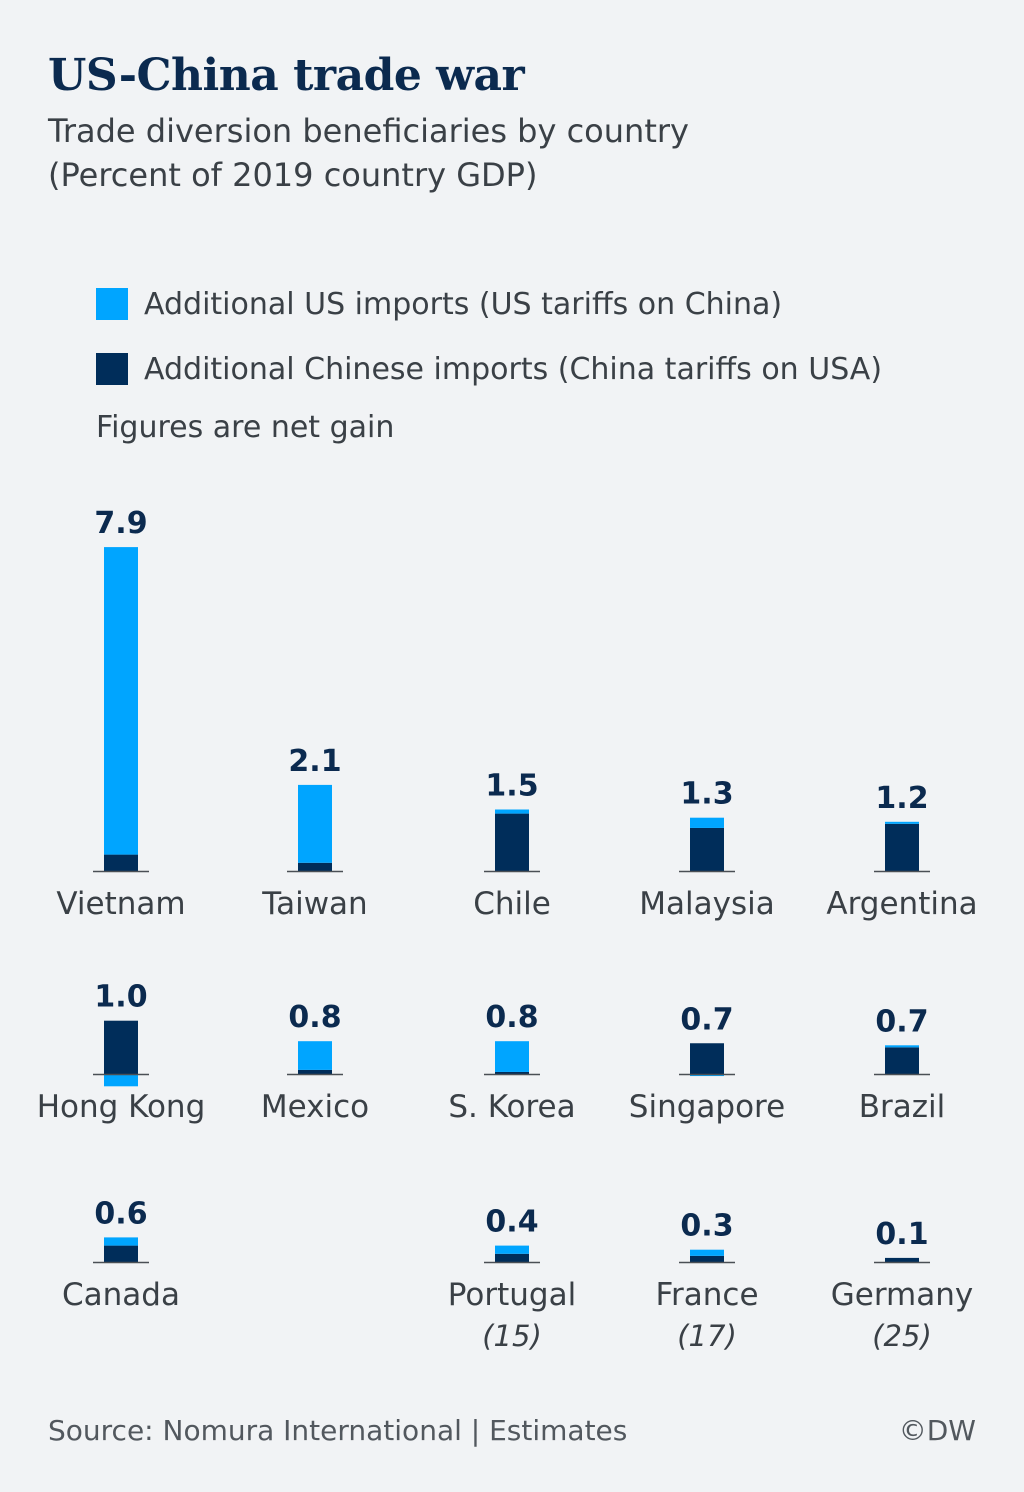  I want to click on chart-note: Figures are net gain, so click(245, 427).